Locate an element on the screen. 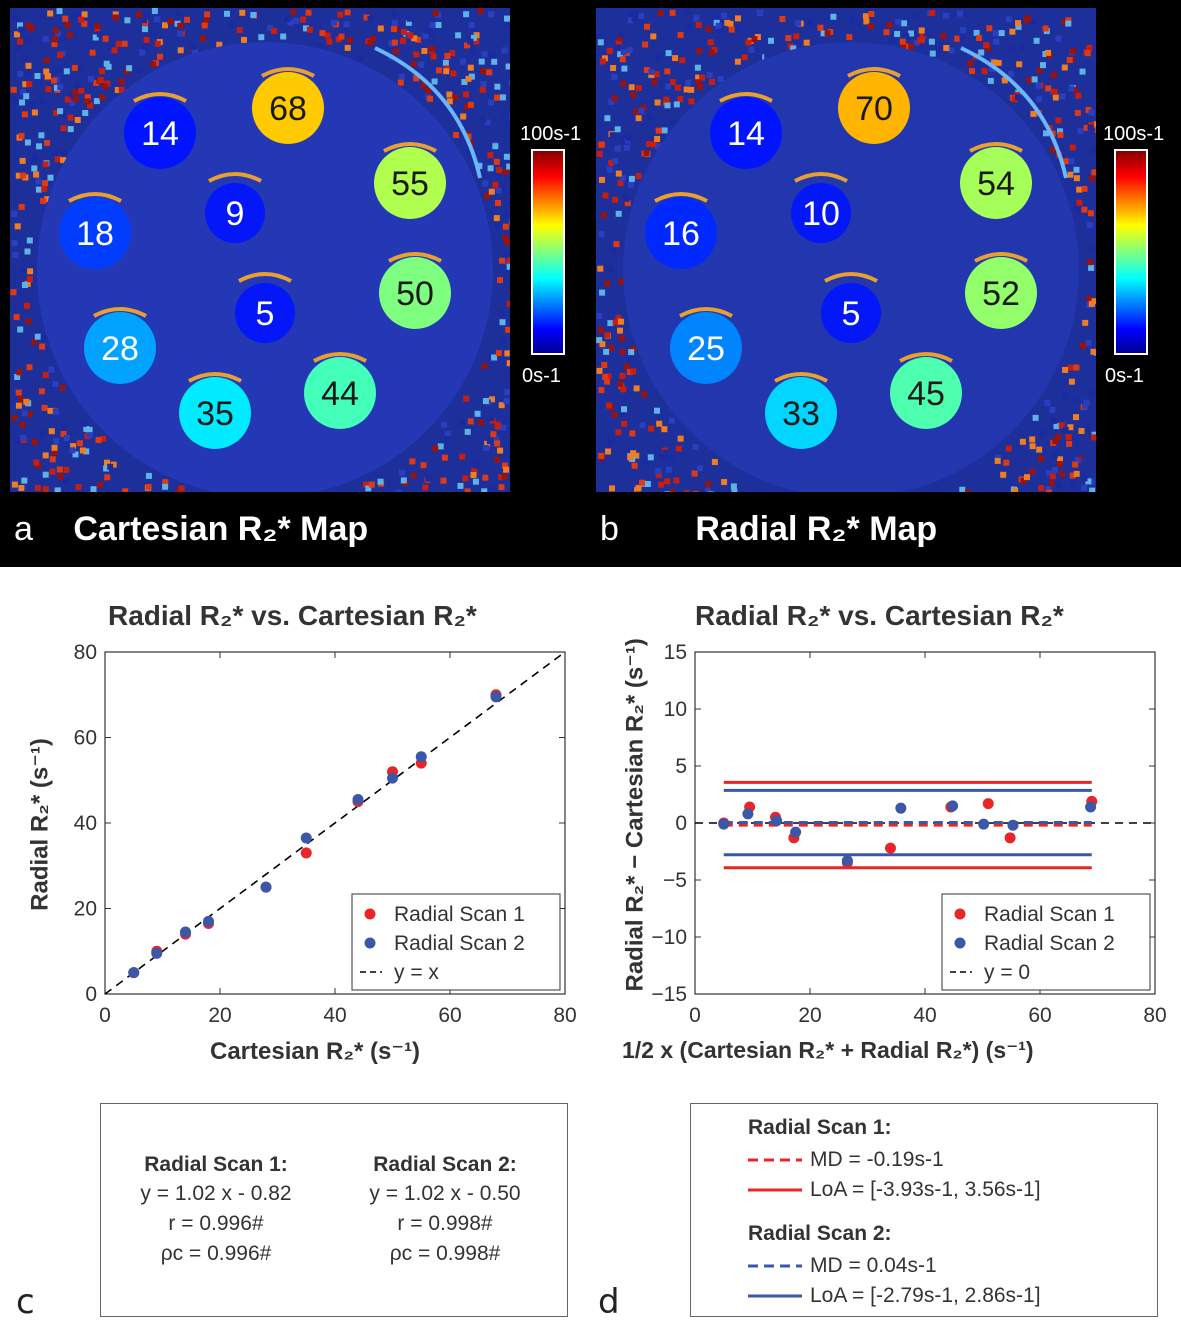 This screenshot has height=1324, width=1181. y-tick-label: 80 is located at coordinates (85, 652).